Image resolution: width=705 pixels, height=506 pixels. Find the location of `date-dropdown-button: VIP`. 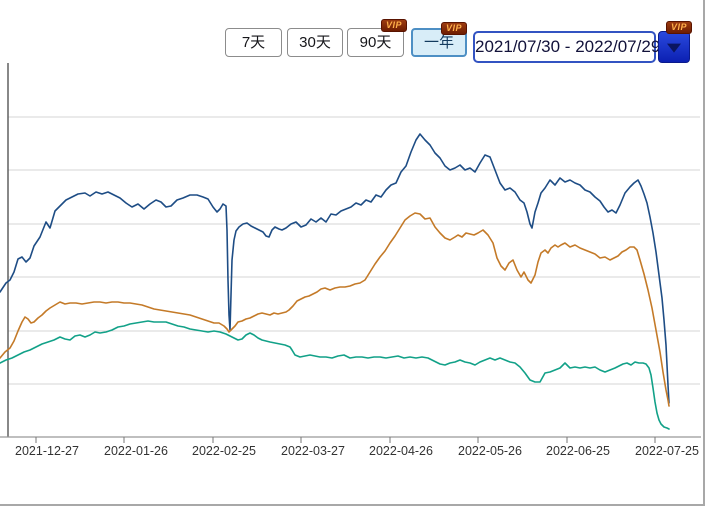

date-dropdown-button: VIP is located at coordinates (675, 42).